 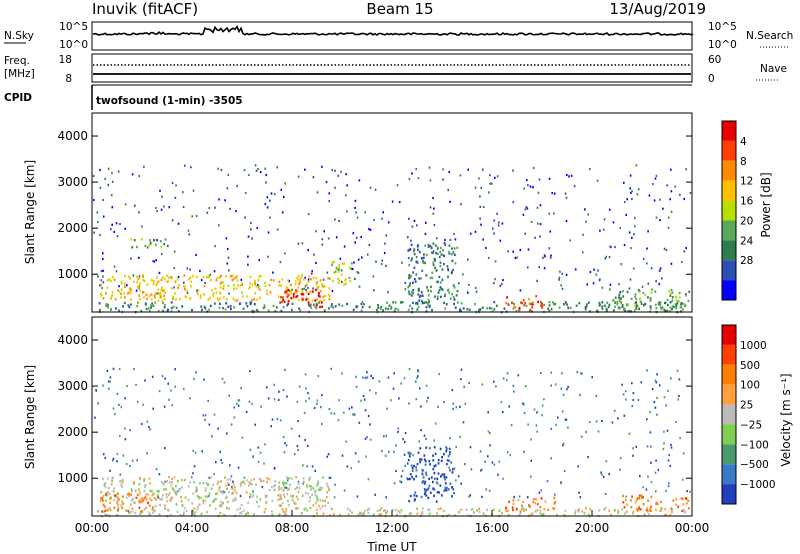 What do you see at coordinates (773, 69) in the screenshot?
I see `nave-label: Nave` at bounding box center [773, 69].